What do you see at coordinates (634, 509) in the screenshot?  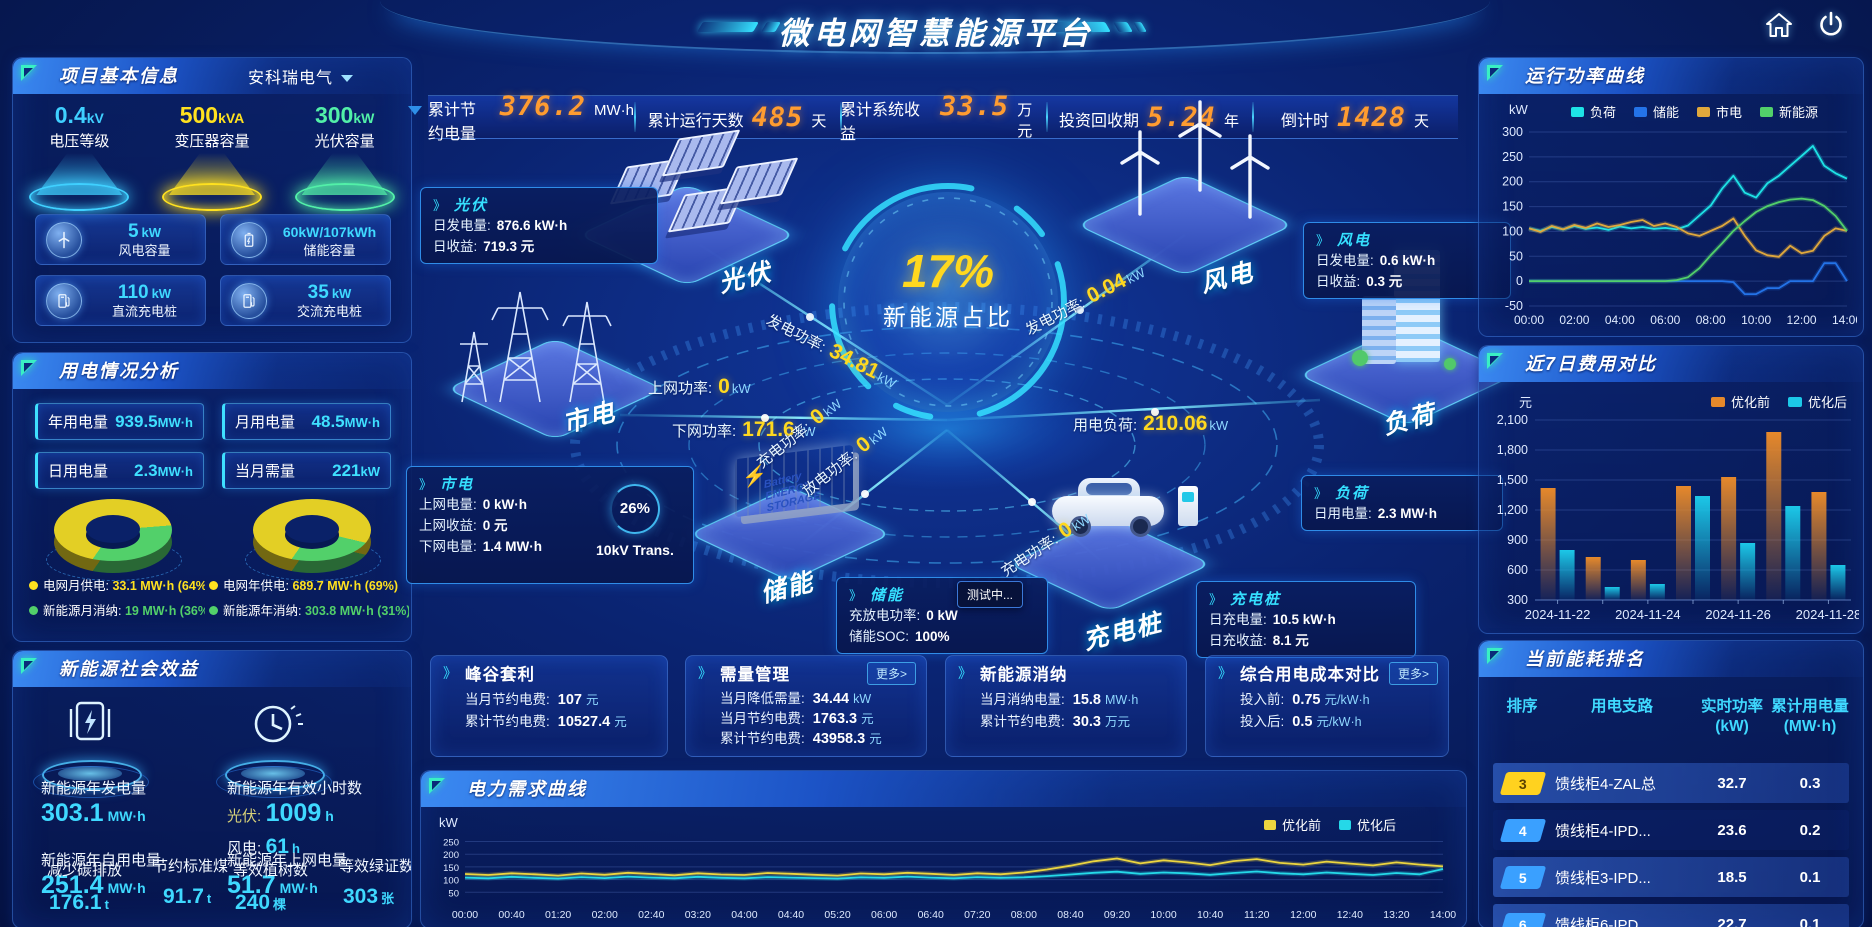 I see `transformer-load-percent: 26%` at bounding box center [634, 509].